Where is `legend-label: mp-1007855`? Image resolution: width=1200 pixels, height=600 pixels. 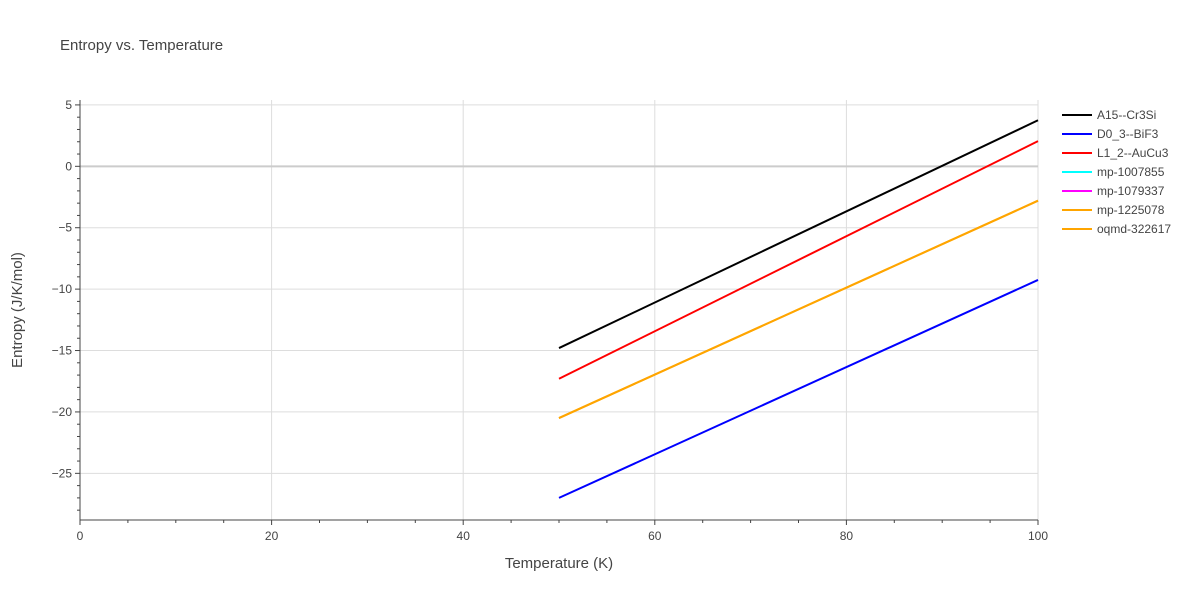 legend-label: mp-1007855 is located at coordinates (1131, 172).